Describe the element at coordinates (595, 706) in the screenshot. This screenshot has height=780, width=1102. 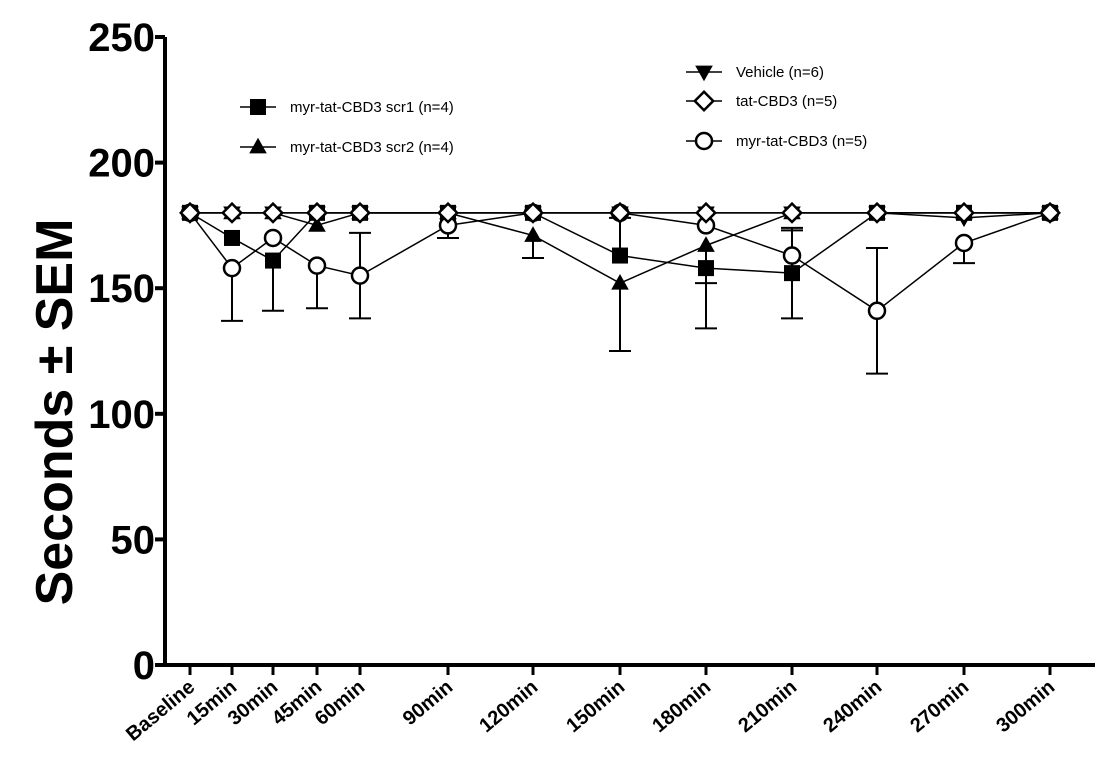
I see `x-tick-label: 150min` at that location.